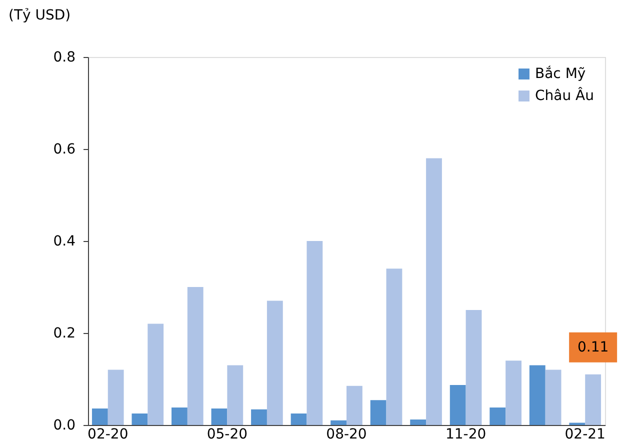 The width and height of the screenshot is (621, 445). What do you see at coordinates (64, 150) in the screenshot?
I see `y-tick-label: 0.6` at bounding box center [64, 150].